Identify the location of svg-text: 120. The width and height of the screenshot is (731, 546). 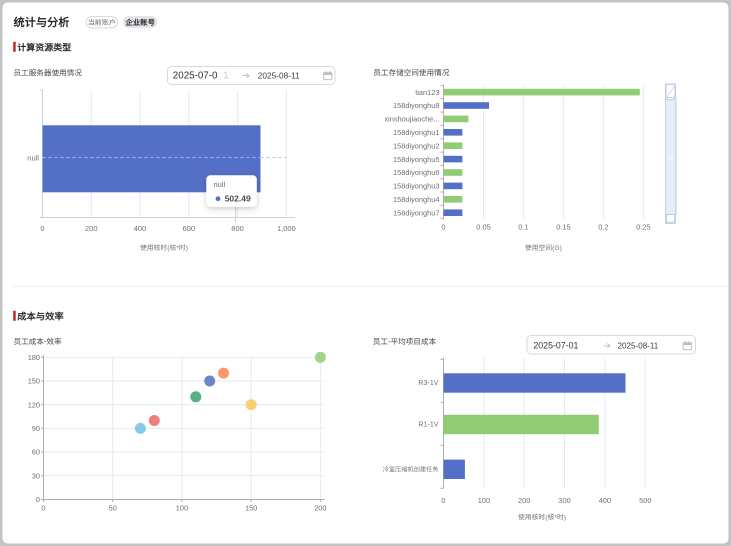
(34, 404).